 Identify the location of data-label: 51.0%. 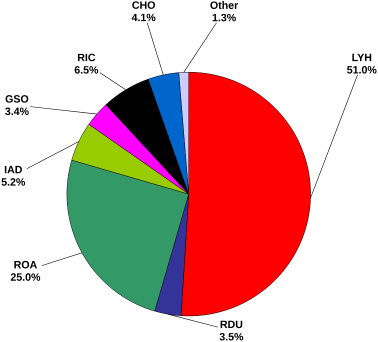
(362, 70).